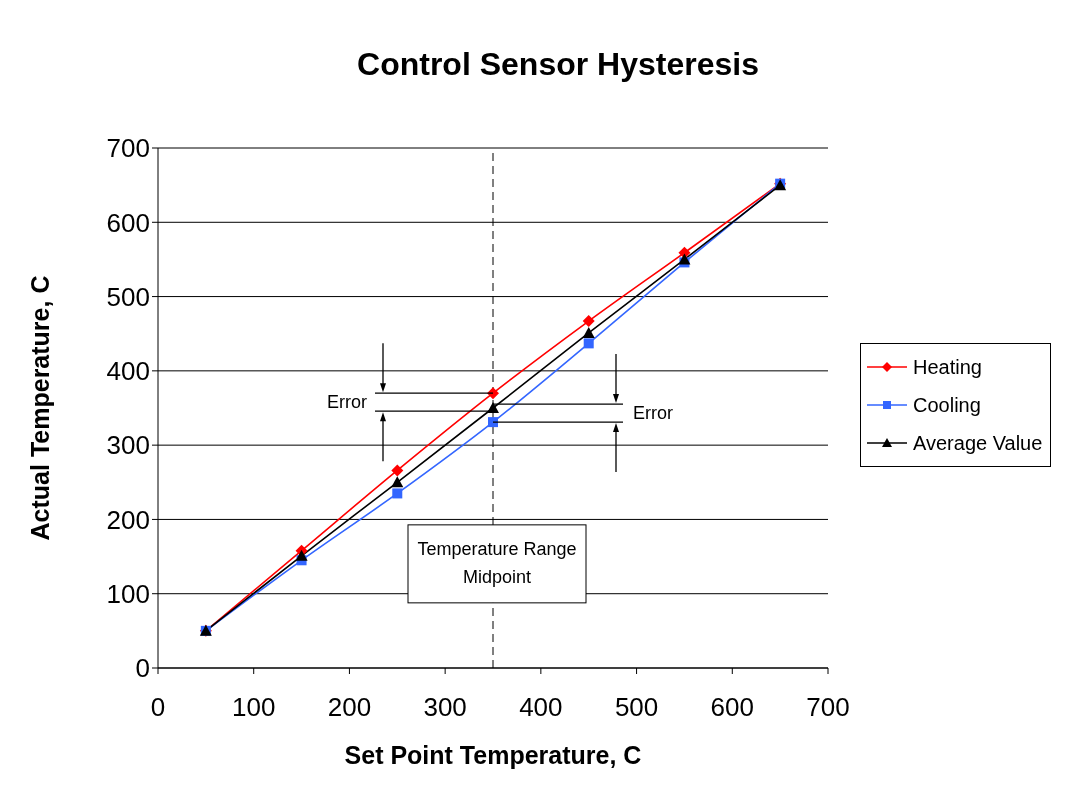 Image resolution: width=1072 pixels, height=792 pixels. Describe the element at coordinates (349, 707) in the screenshot. I see `x-tick-label: 200` at that location.